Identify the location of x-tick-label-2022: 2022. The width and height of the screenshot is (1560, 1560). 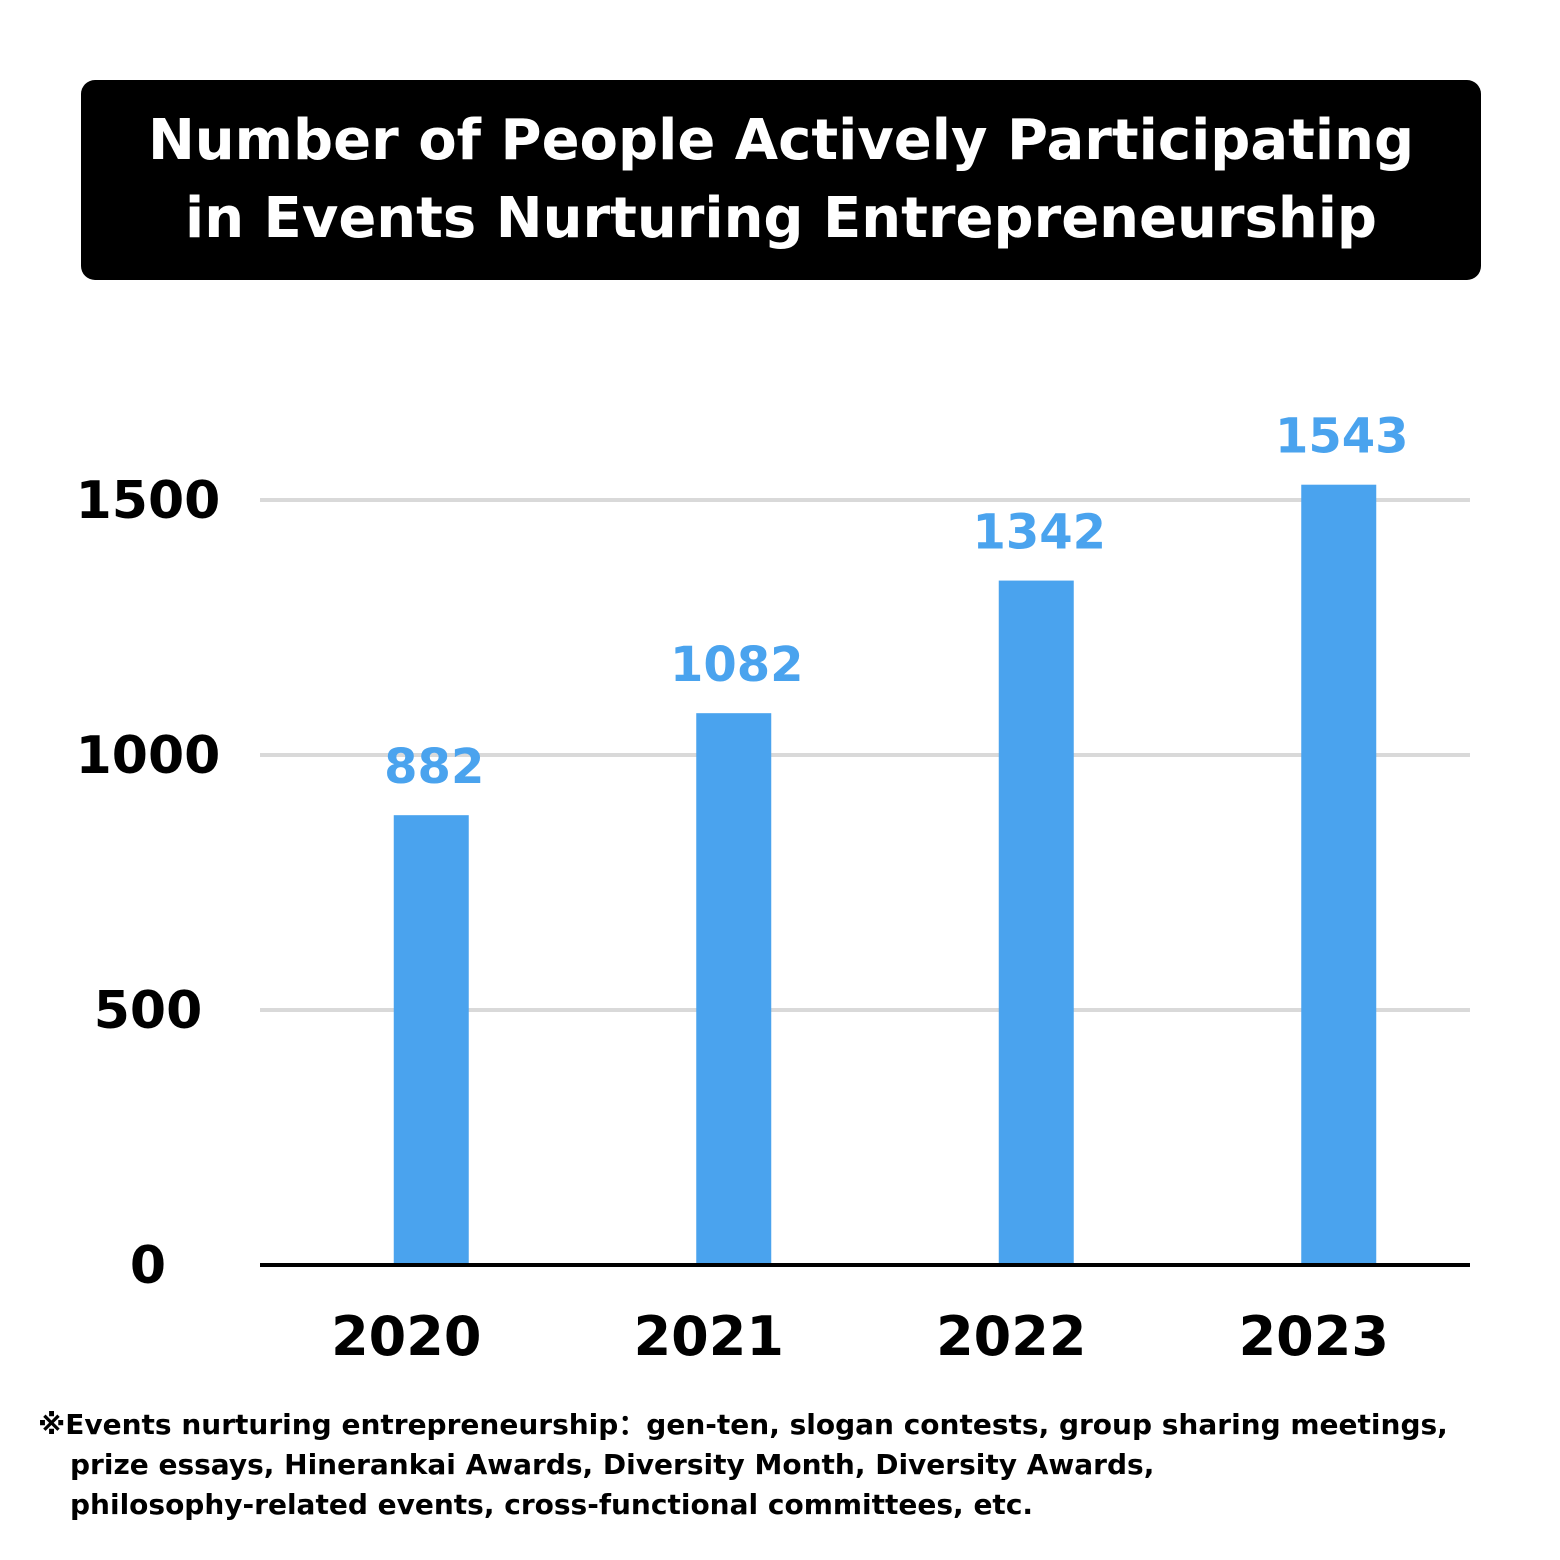
(1011, 1336).